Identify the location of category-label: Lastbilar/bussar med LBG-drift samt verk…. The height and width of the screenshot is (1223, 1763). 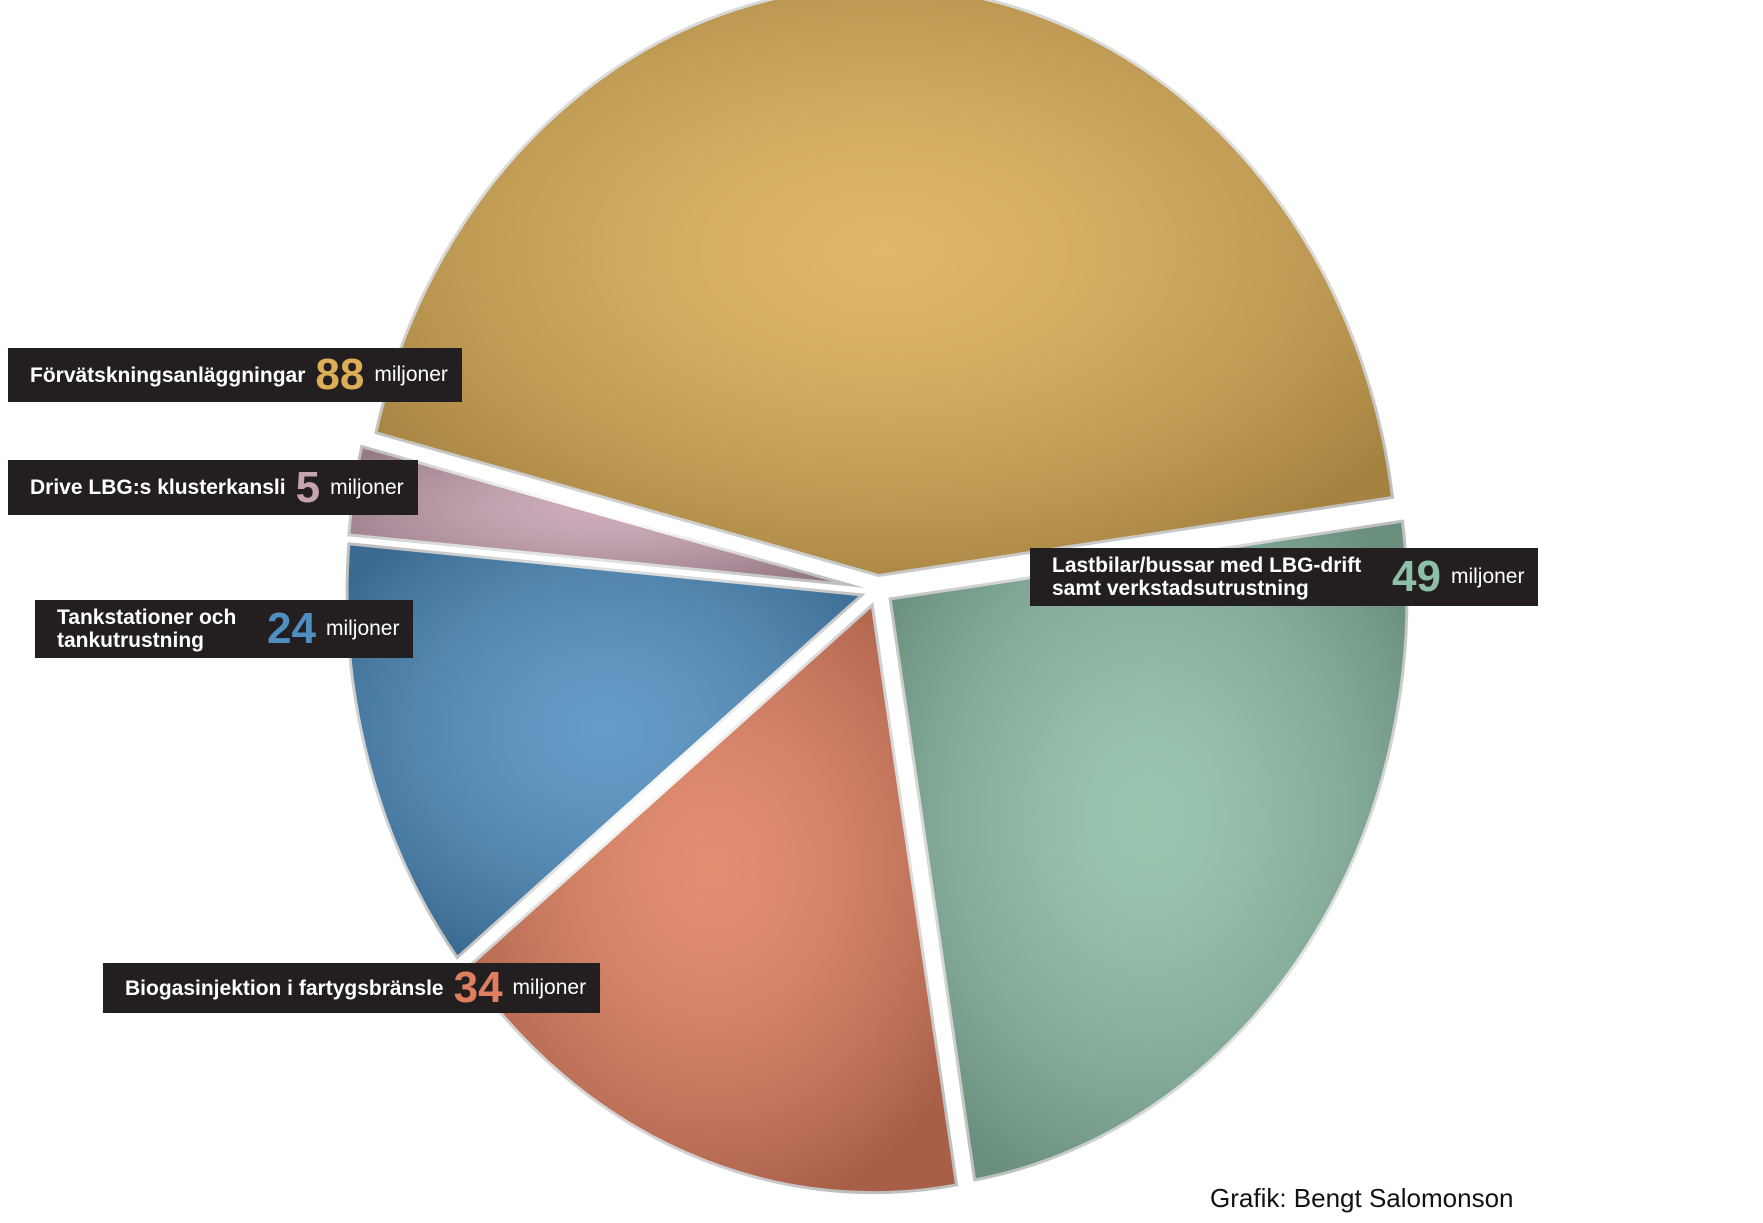
(1207, 577).